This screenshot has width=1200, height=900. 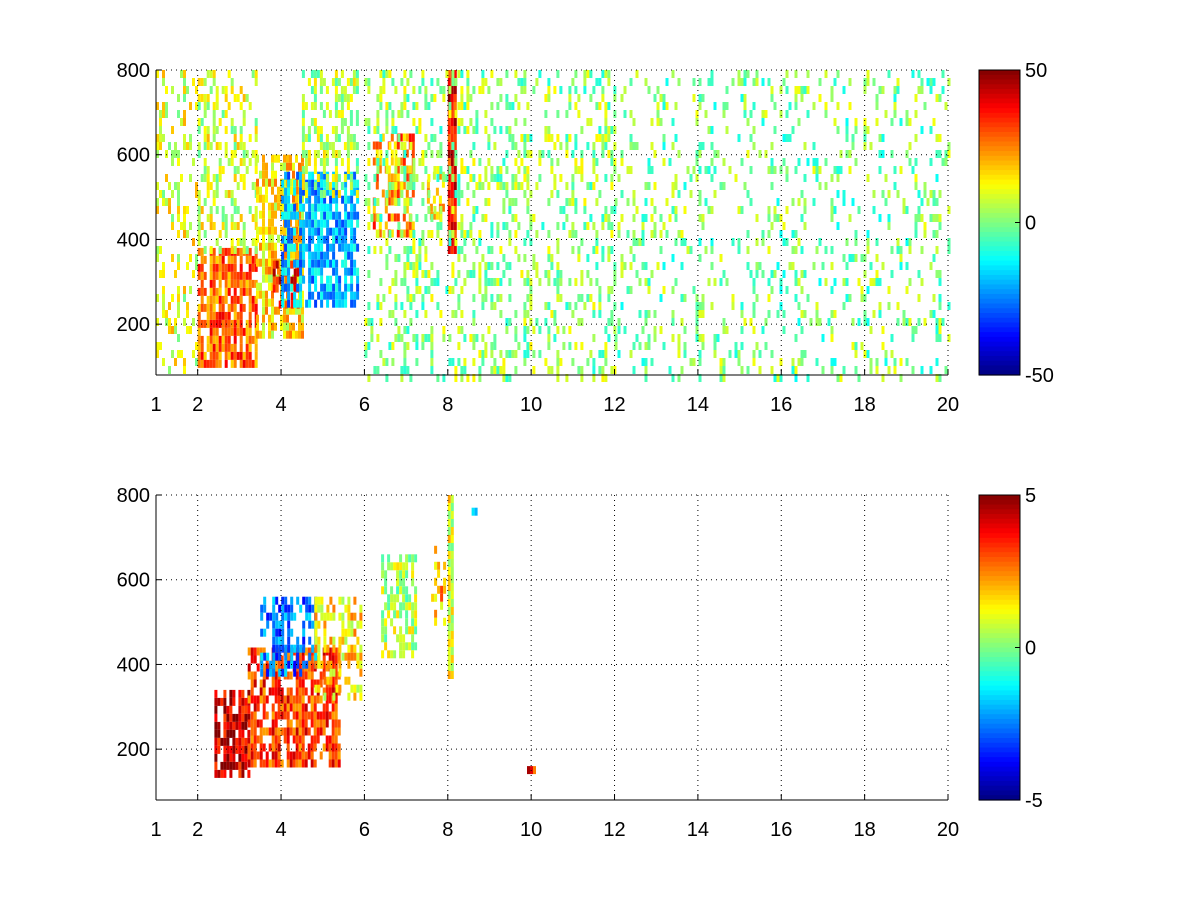 I want to click on x-tick-label: 6, so click(x=364, y=830).